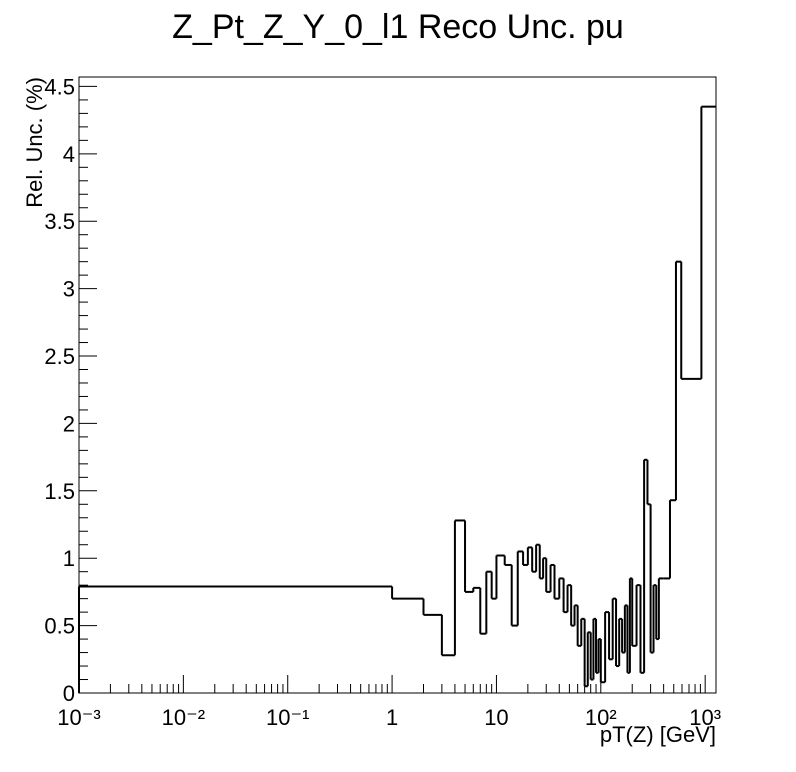 The height and width of the screenshot is (772, 796). Describe the element at coordinates (705, 717) in the screenshot. I see `x-tick-label: 10³` at that location.